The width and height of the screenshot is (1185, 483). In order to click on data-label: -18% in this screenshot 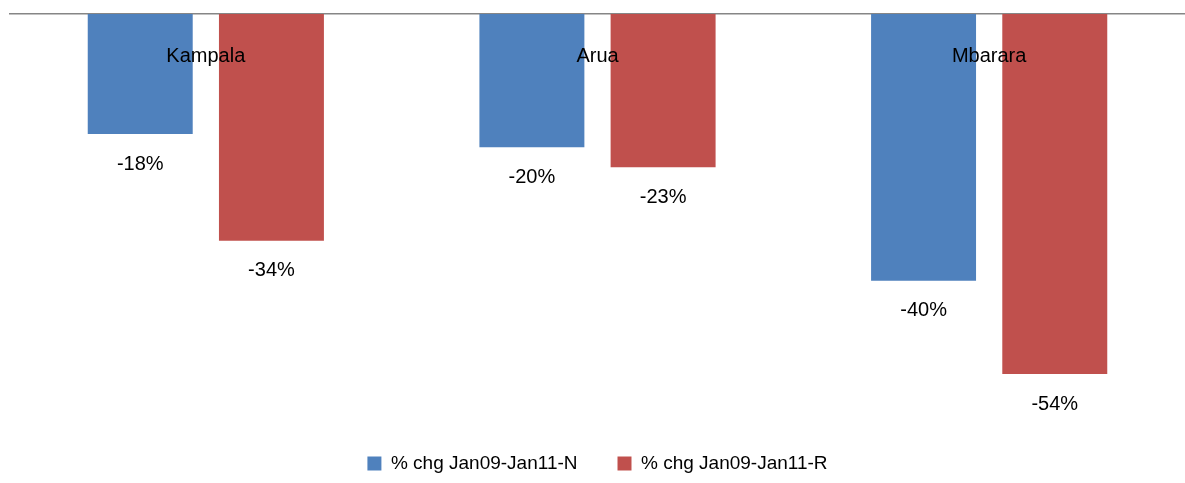, I will do `click(140, 162)`.